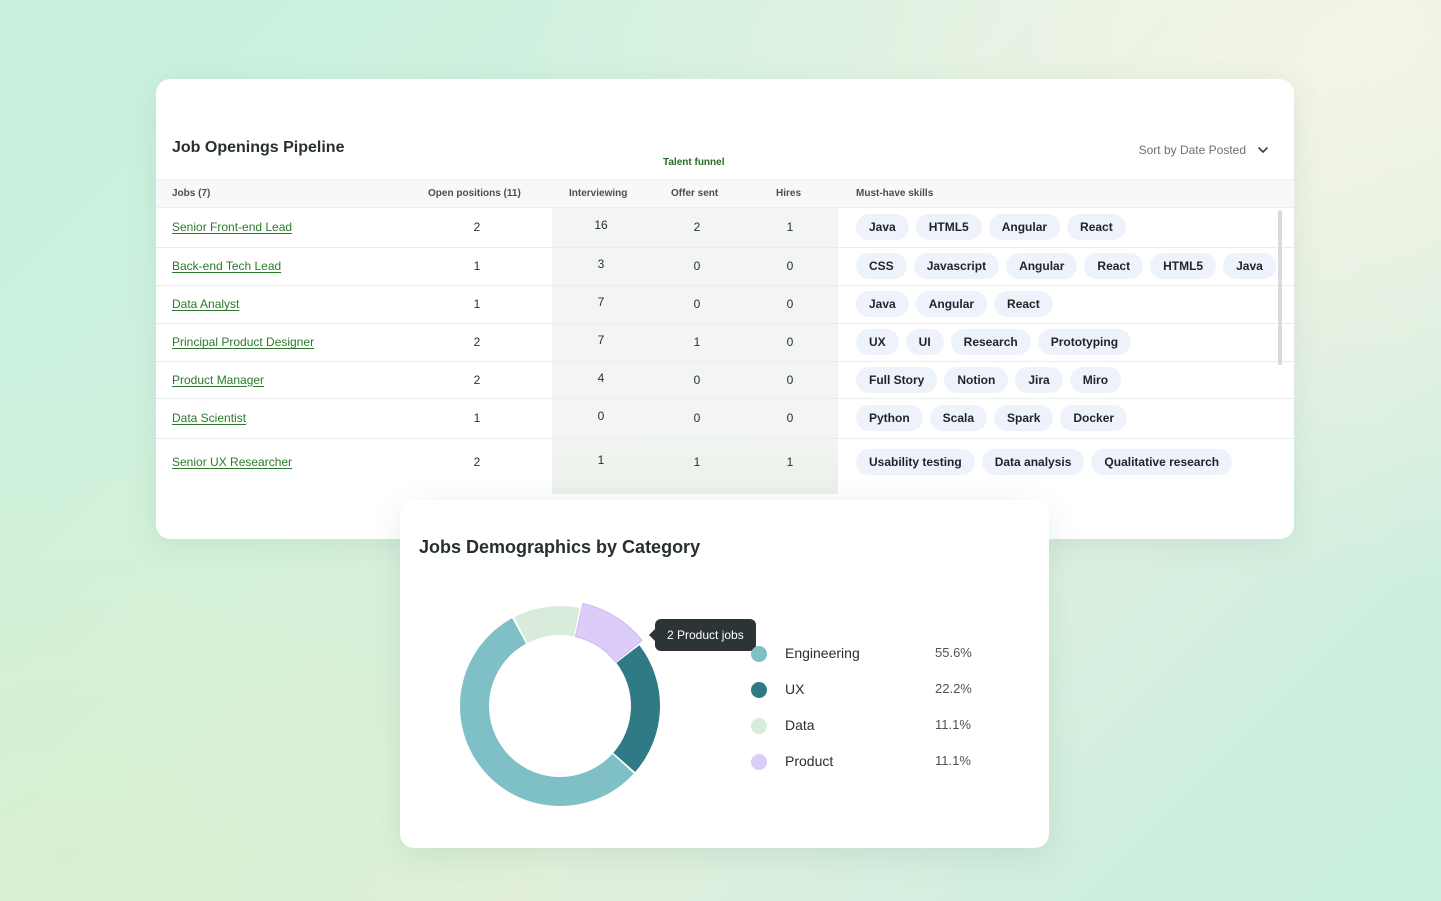 The height and width of the screenshot is (901, 1441). What do you see at coordinates (243, 342) in the screenshot?
I see `job-title-link: Principal Product Designer` at bounding box center [243, 342].